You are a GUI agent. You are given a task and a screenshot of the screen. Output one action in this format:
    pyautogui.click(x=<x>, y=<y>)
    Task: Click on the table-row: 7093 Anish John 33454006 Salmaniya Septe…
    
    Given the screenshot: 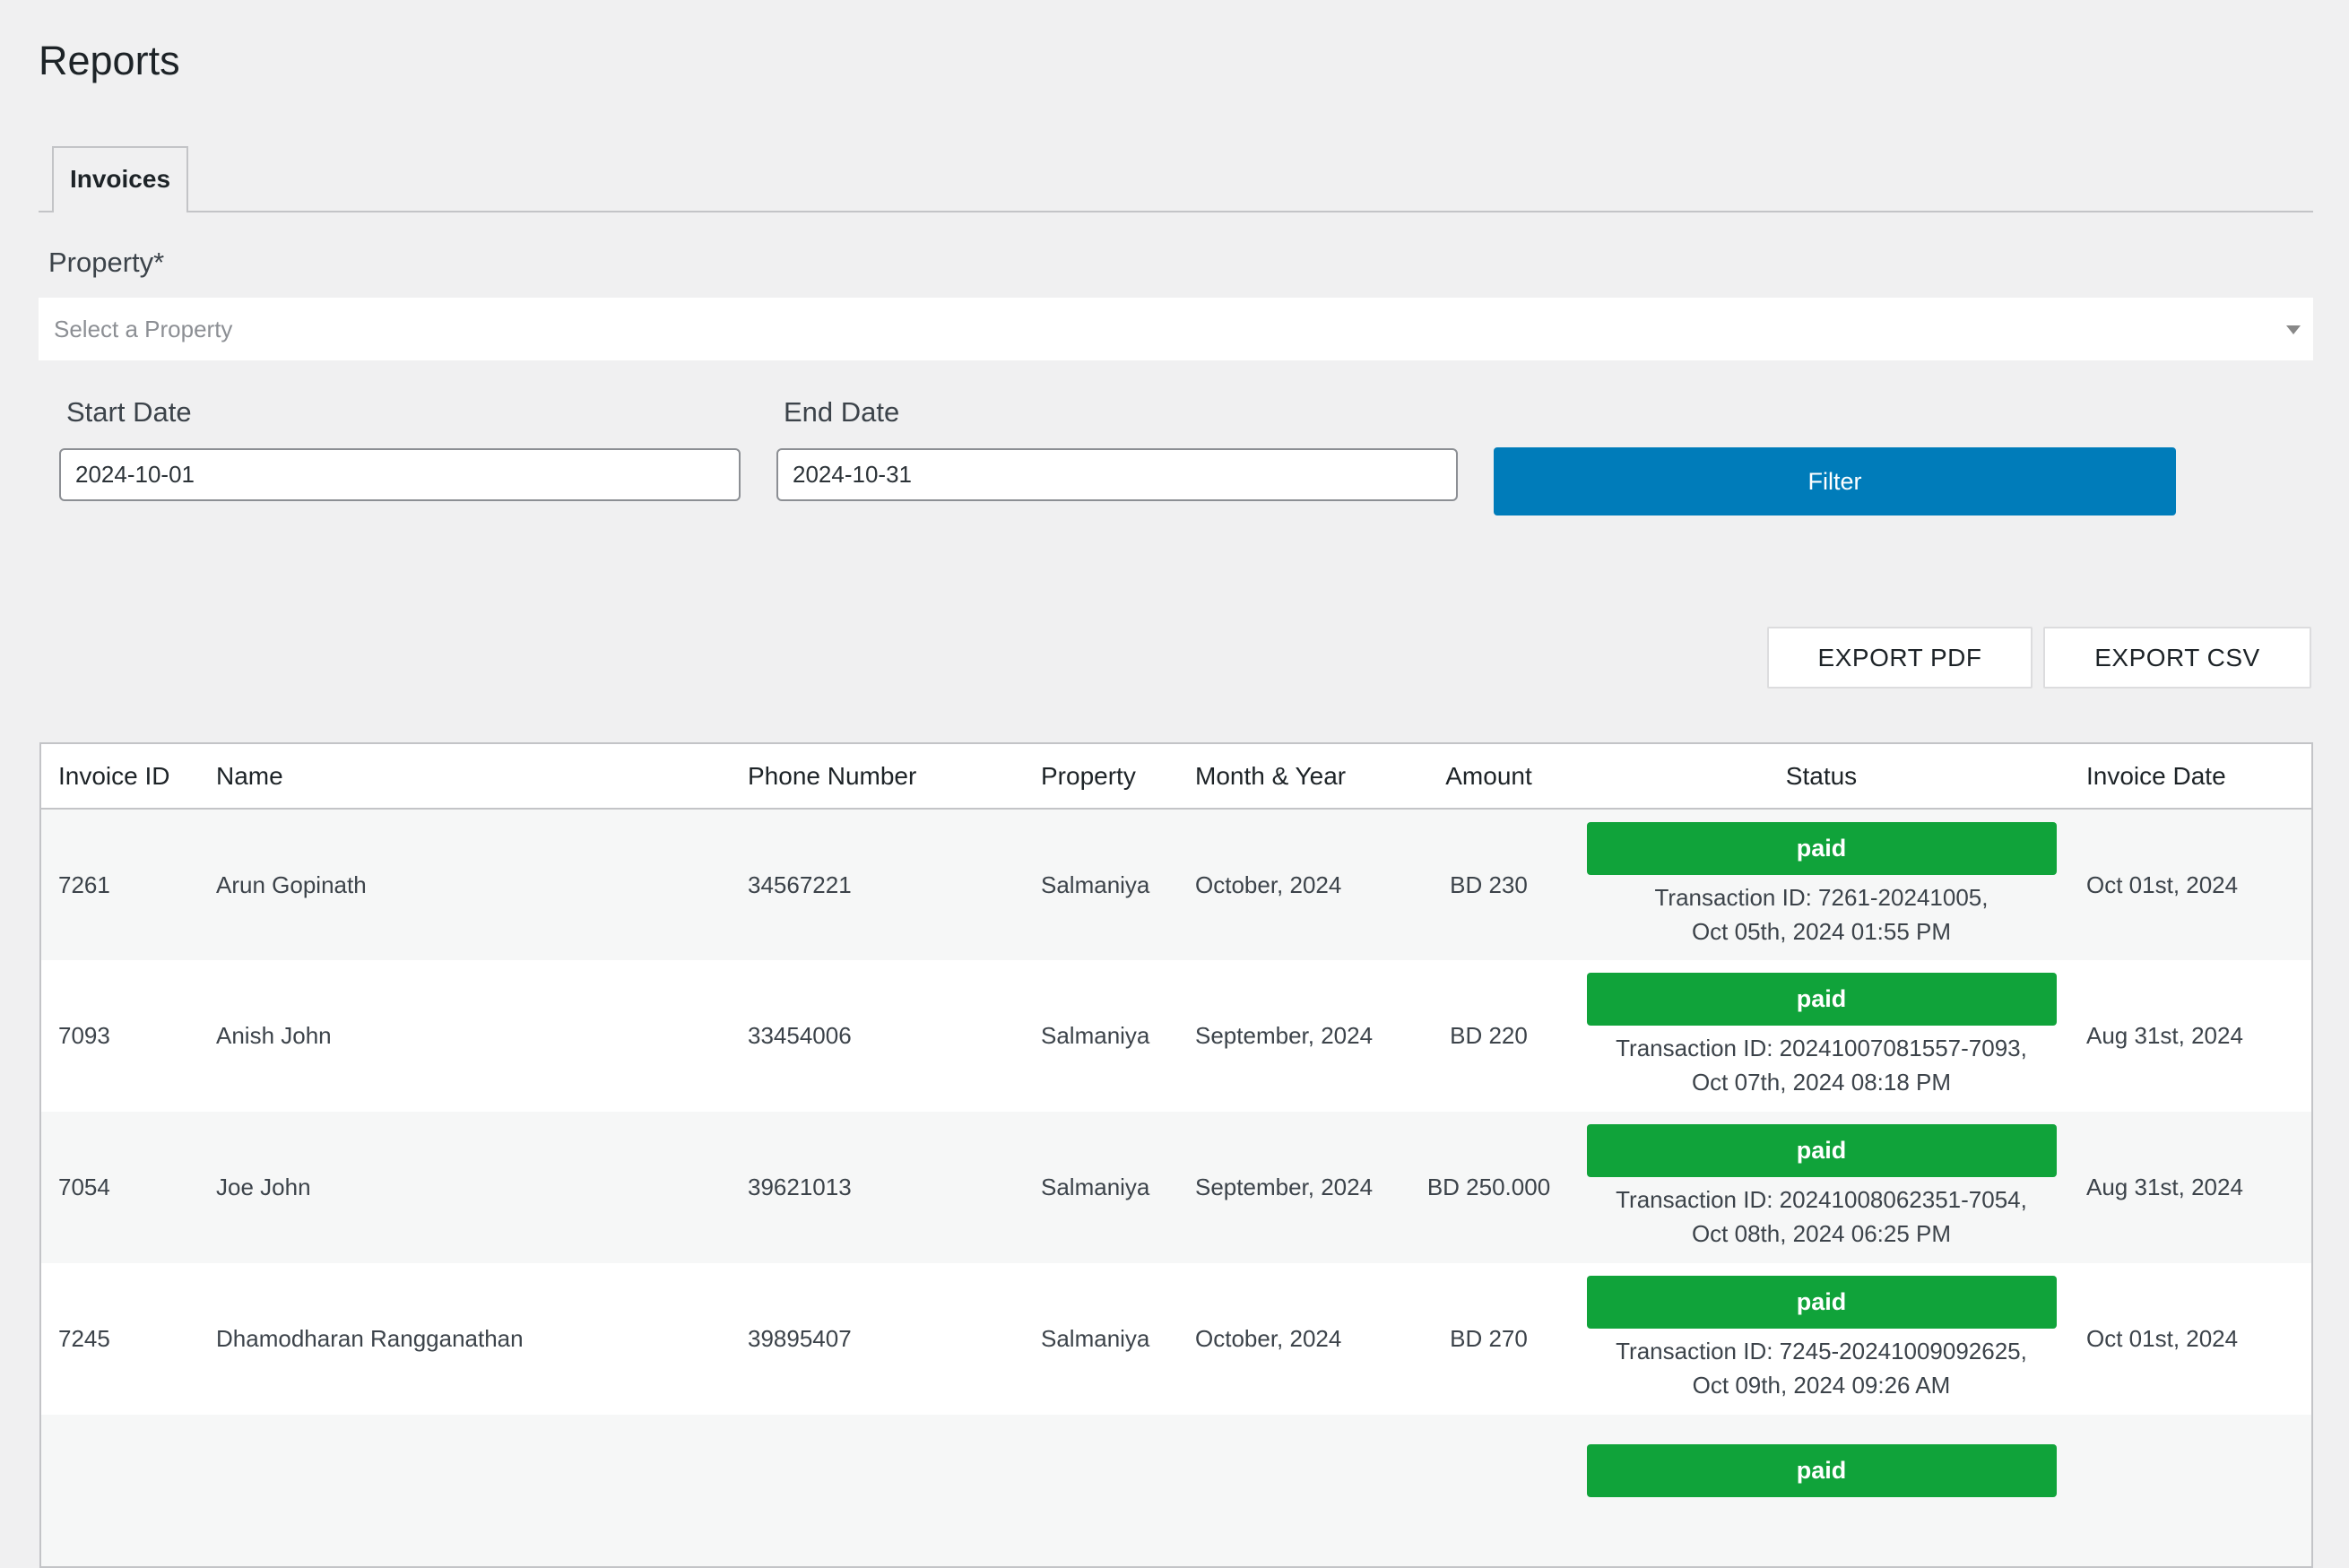 What is the action you would take?
    pyautogui.click(x=1176, y=1036)
    